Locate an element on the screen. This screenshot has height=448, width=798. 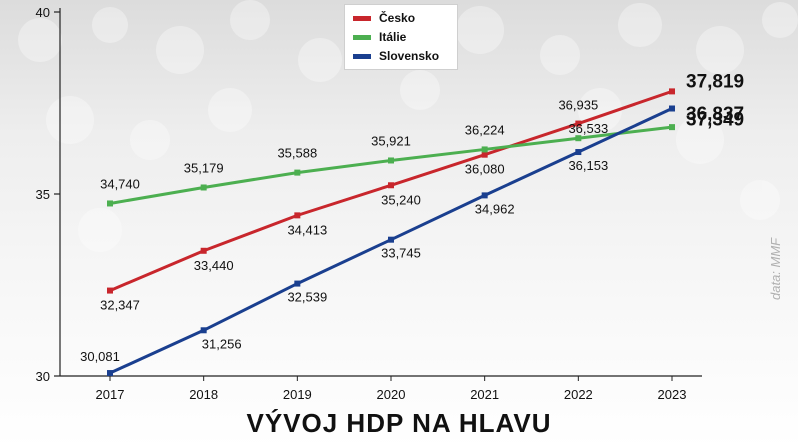
y-tick-label: 35 is located at coordinates (43, 194).